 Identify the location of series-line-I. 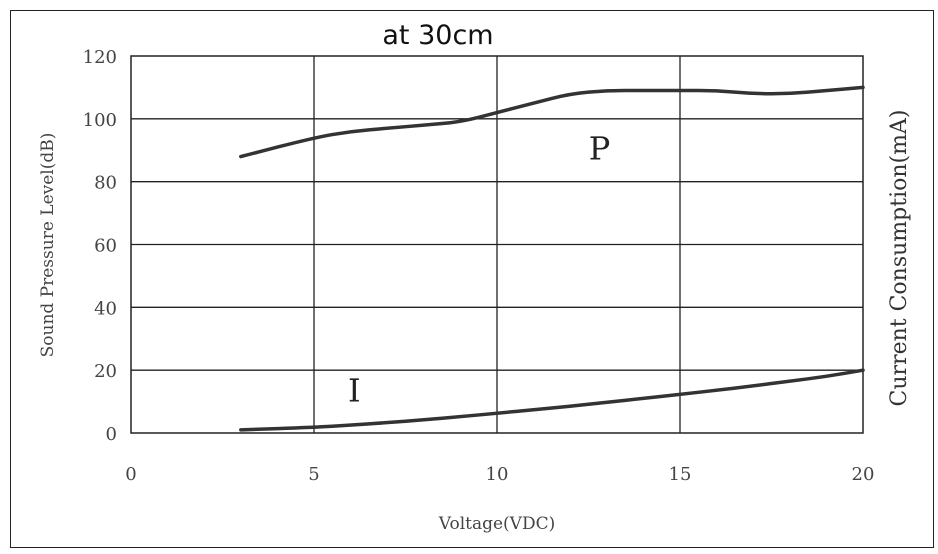
(552, 400).